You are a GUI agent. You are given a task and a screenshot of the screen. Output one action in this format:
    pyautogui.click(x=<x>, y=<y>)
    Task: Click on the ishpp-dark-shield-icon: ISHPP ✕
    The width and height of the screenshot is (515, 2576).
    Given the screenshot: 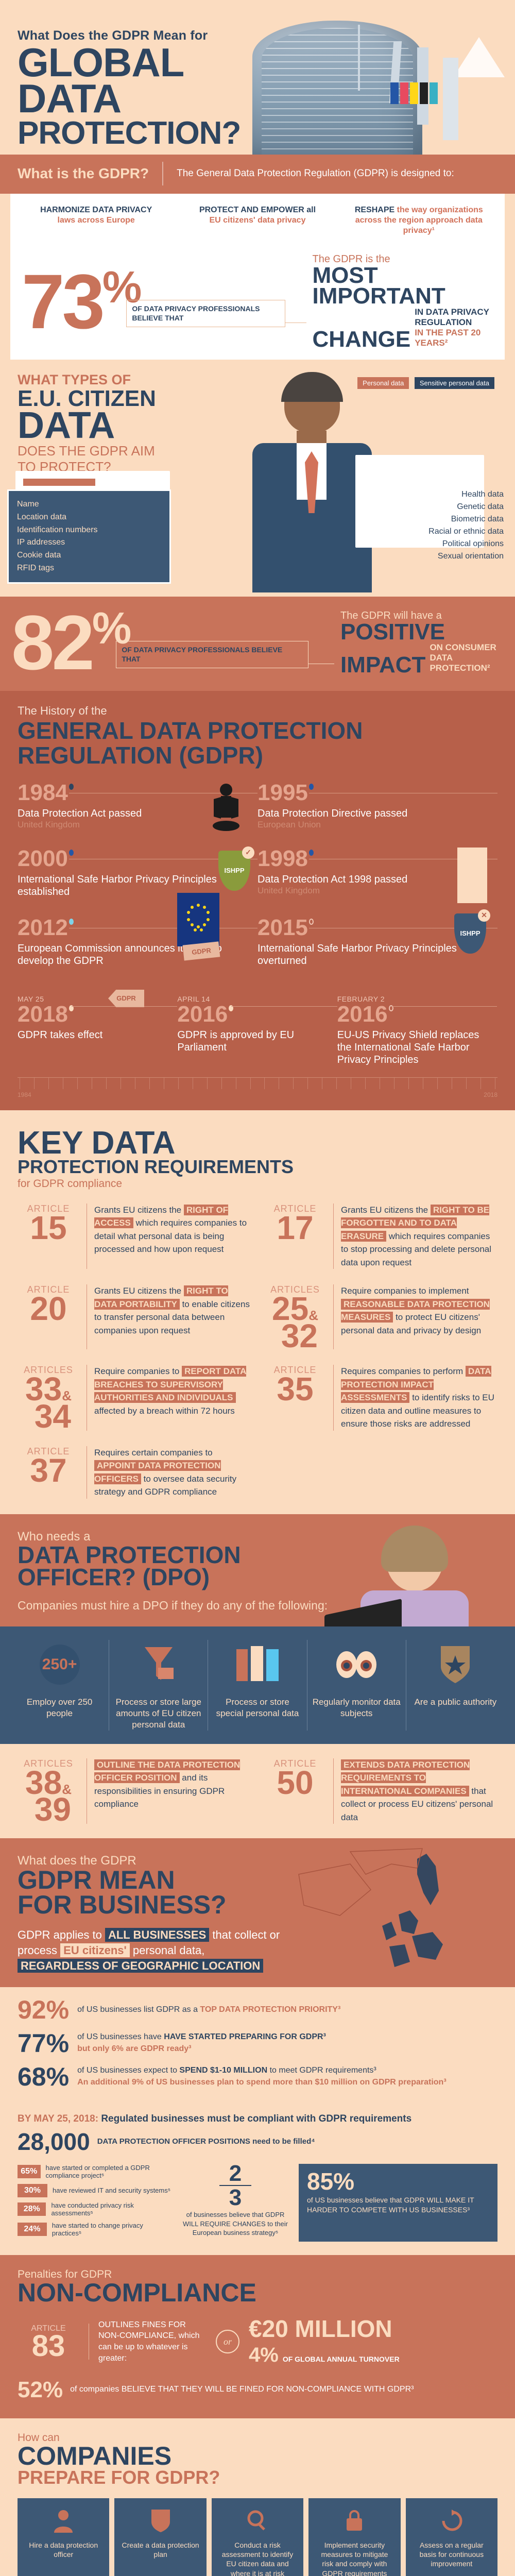 What is the action you would take?
    pyautogui.click(x=472, y=932)
    